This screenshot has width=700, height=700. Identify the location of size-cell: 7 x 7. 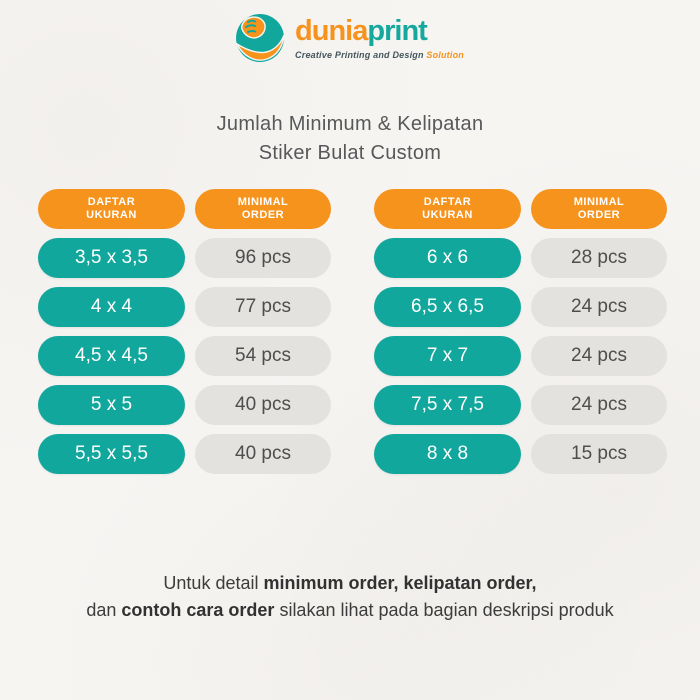
(447, 356).